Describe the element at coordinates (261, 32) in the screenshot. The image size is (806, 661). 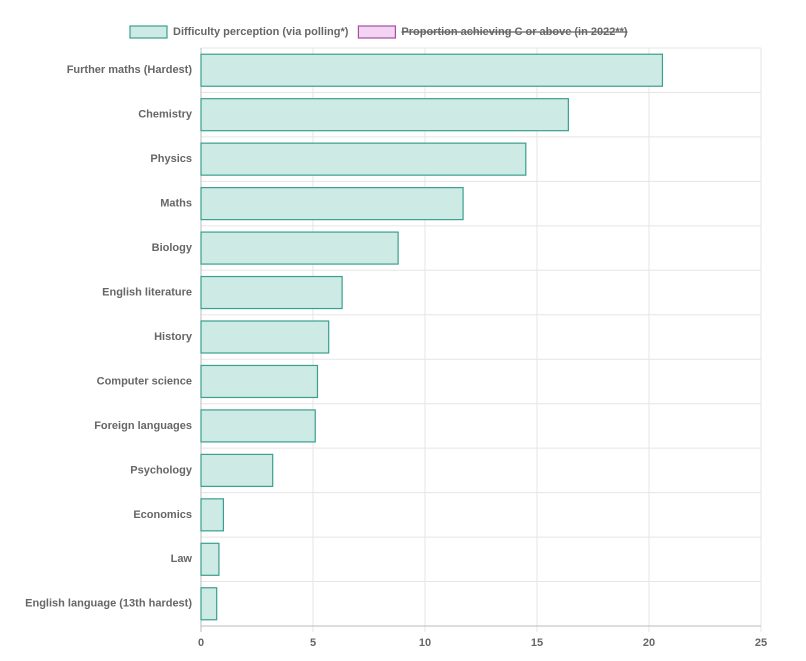
I see `legend-label: Difficulty perception (via polling*)` at that location.